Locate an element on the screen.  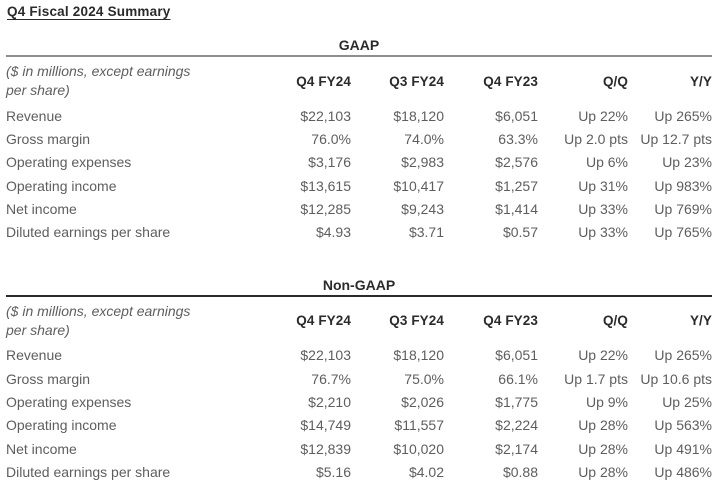
cell-value: $4.93 is located at coordinates (333, 232).